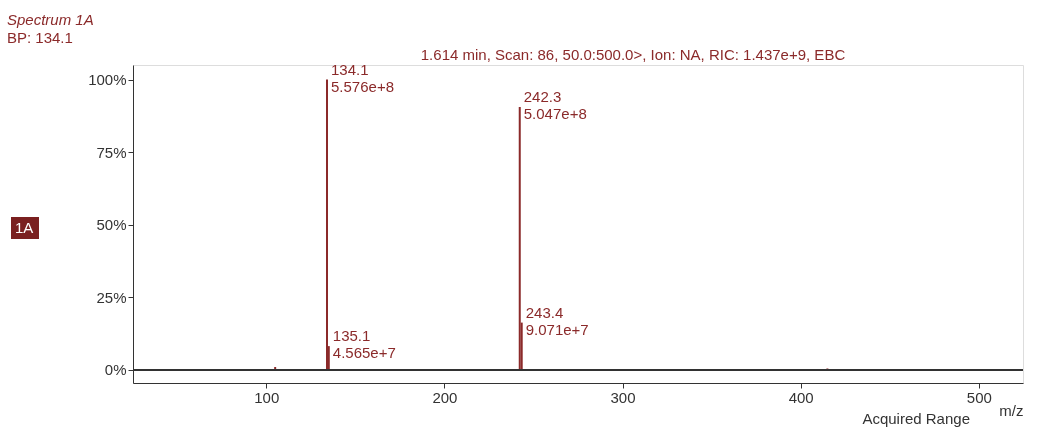  I want to click on y-tick-label: 0%, so click(115, 370).